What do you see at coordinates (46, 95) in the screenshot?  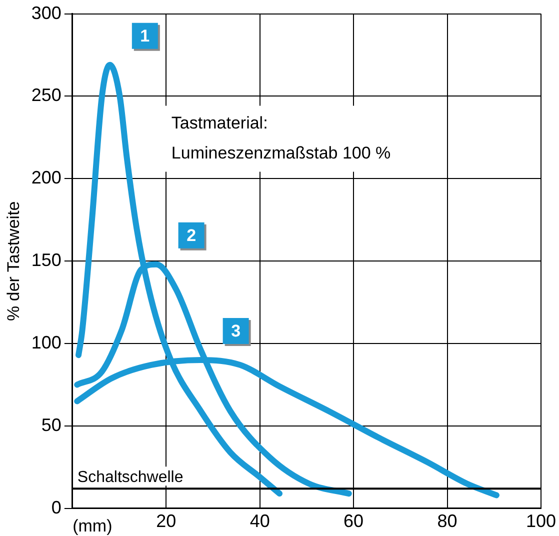 I see `y-tick-label: 250` at bounding box center [46, 95].